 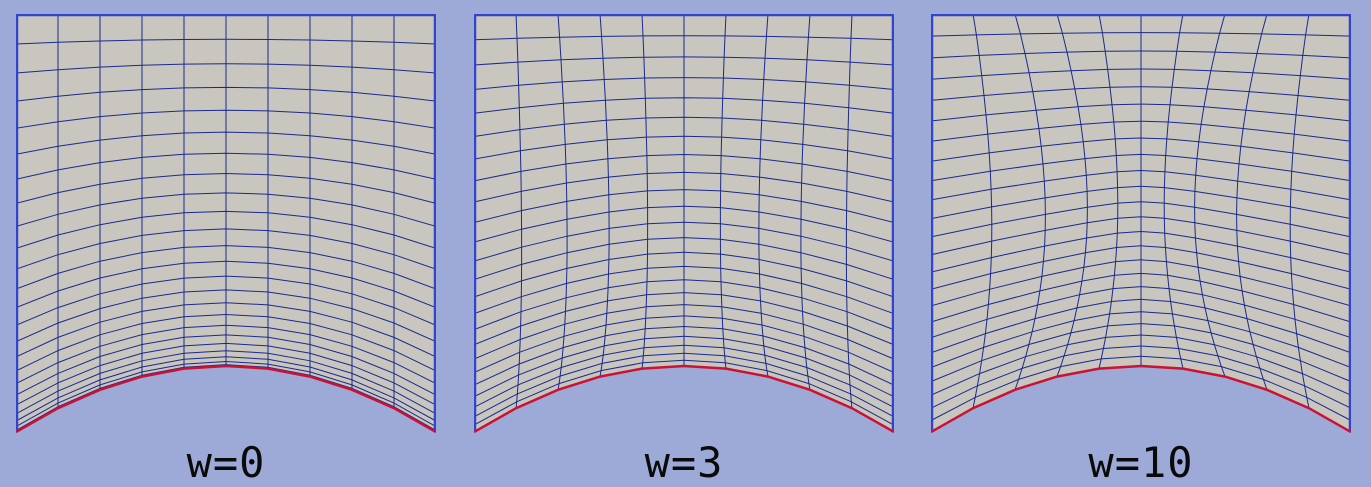 What do you see at coordinates (684, 462) in the screenshot?
I see `panel-label-w3: w=3` at bounding box center [684, 462].